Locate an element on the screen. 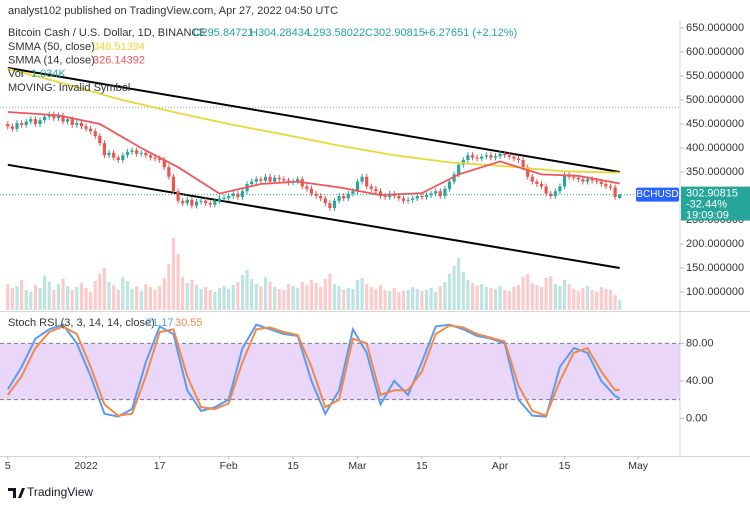 Image resolution: width=750 pixels, height=508 pixels. x-tick-label: Apr is located at coordinates (500, 466).